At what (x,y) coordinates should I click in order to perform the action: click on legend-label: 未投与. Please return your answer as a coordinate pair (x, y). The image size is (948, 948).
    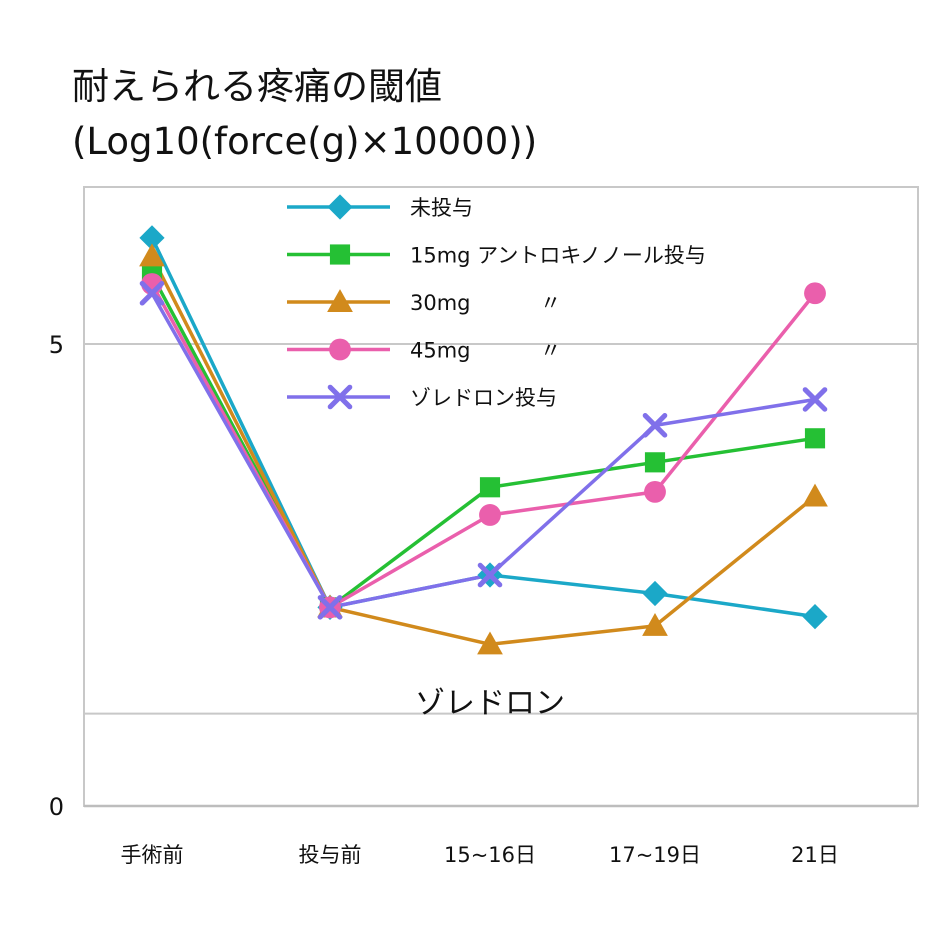
    Looking at the image, I should click on (441, 208).